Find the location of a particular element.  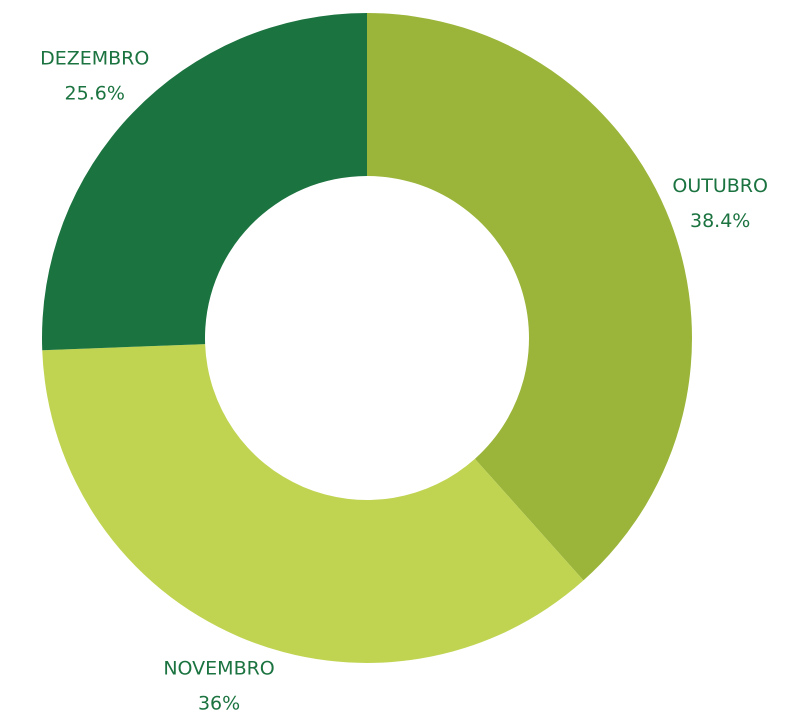

slice-label: OUTUBRO is located at coordinates (720, 186).